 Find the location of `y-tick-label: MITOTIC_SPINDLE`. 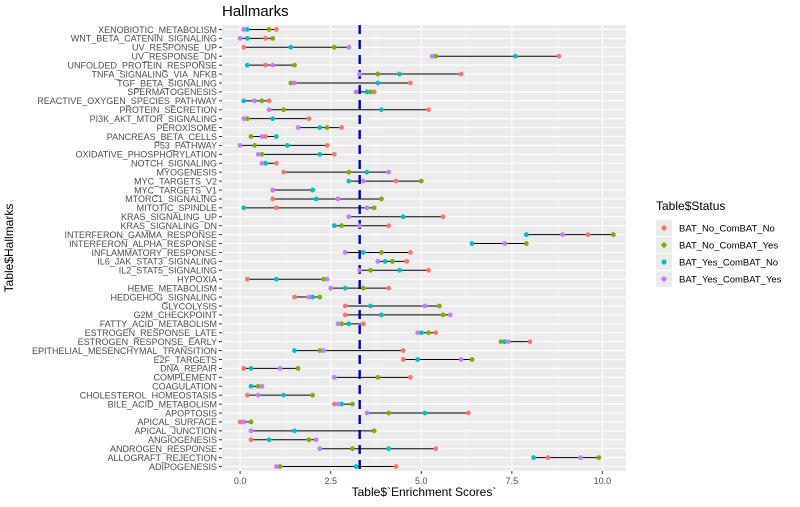

y-tick-label: MITOTIC_SPINDLE is located at coordinates (177, 208).